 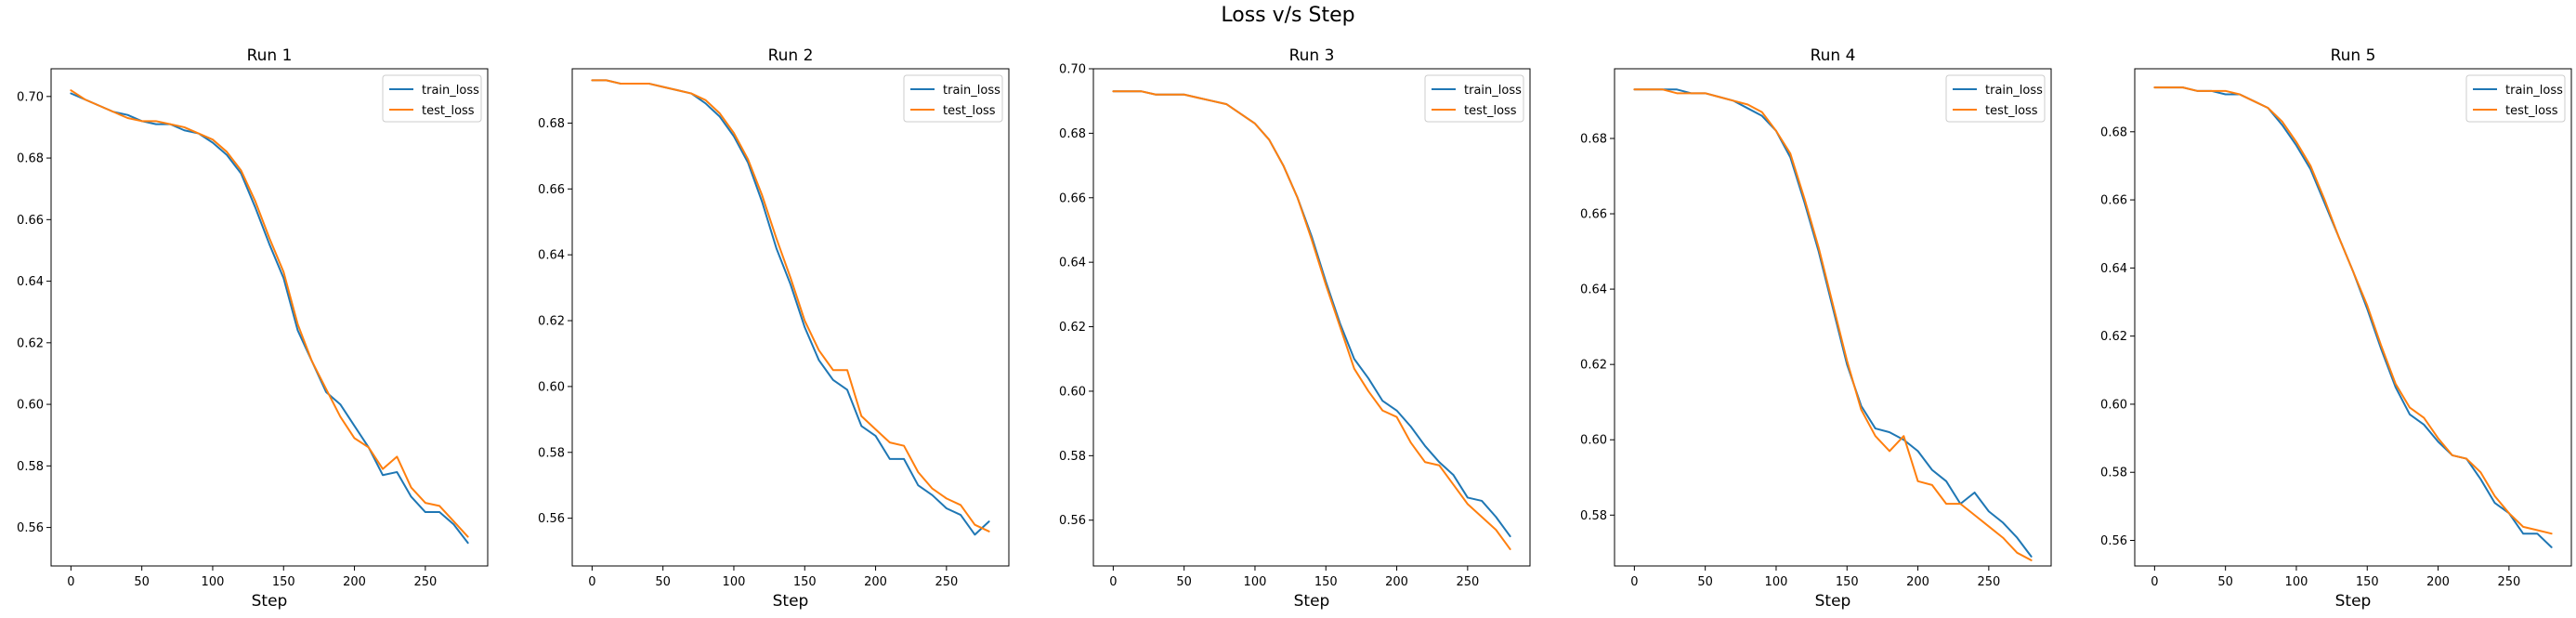 I want to click on subplot-title: Run 5, so click(x=2353, y=55).